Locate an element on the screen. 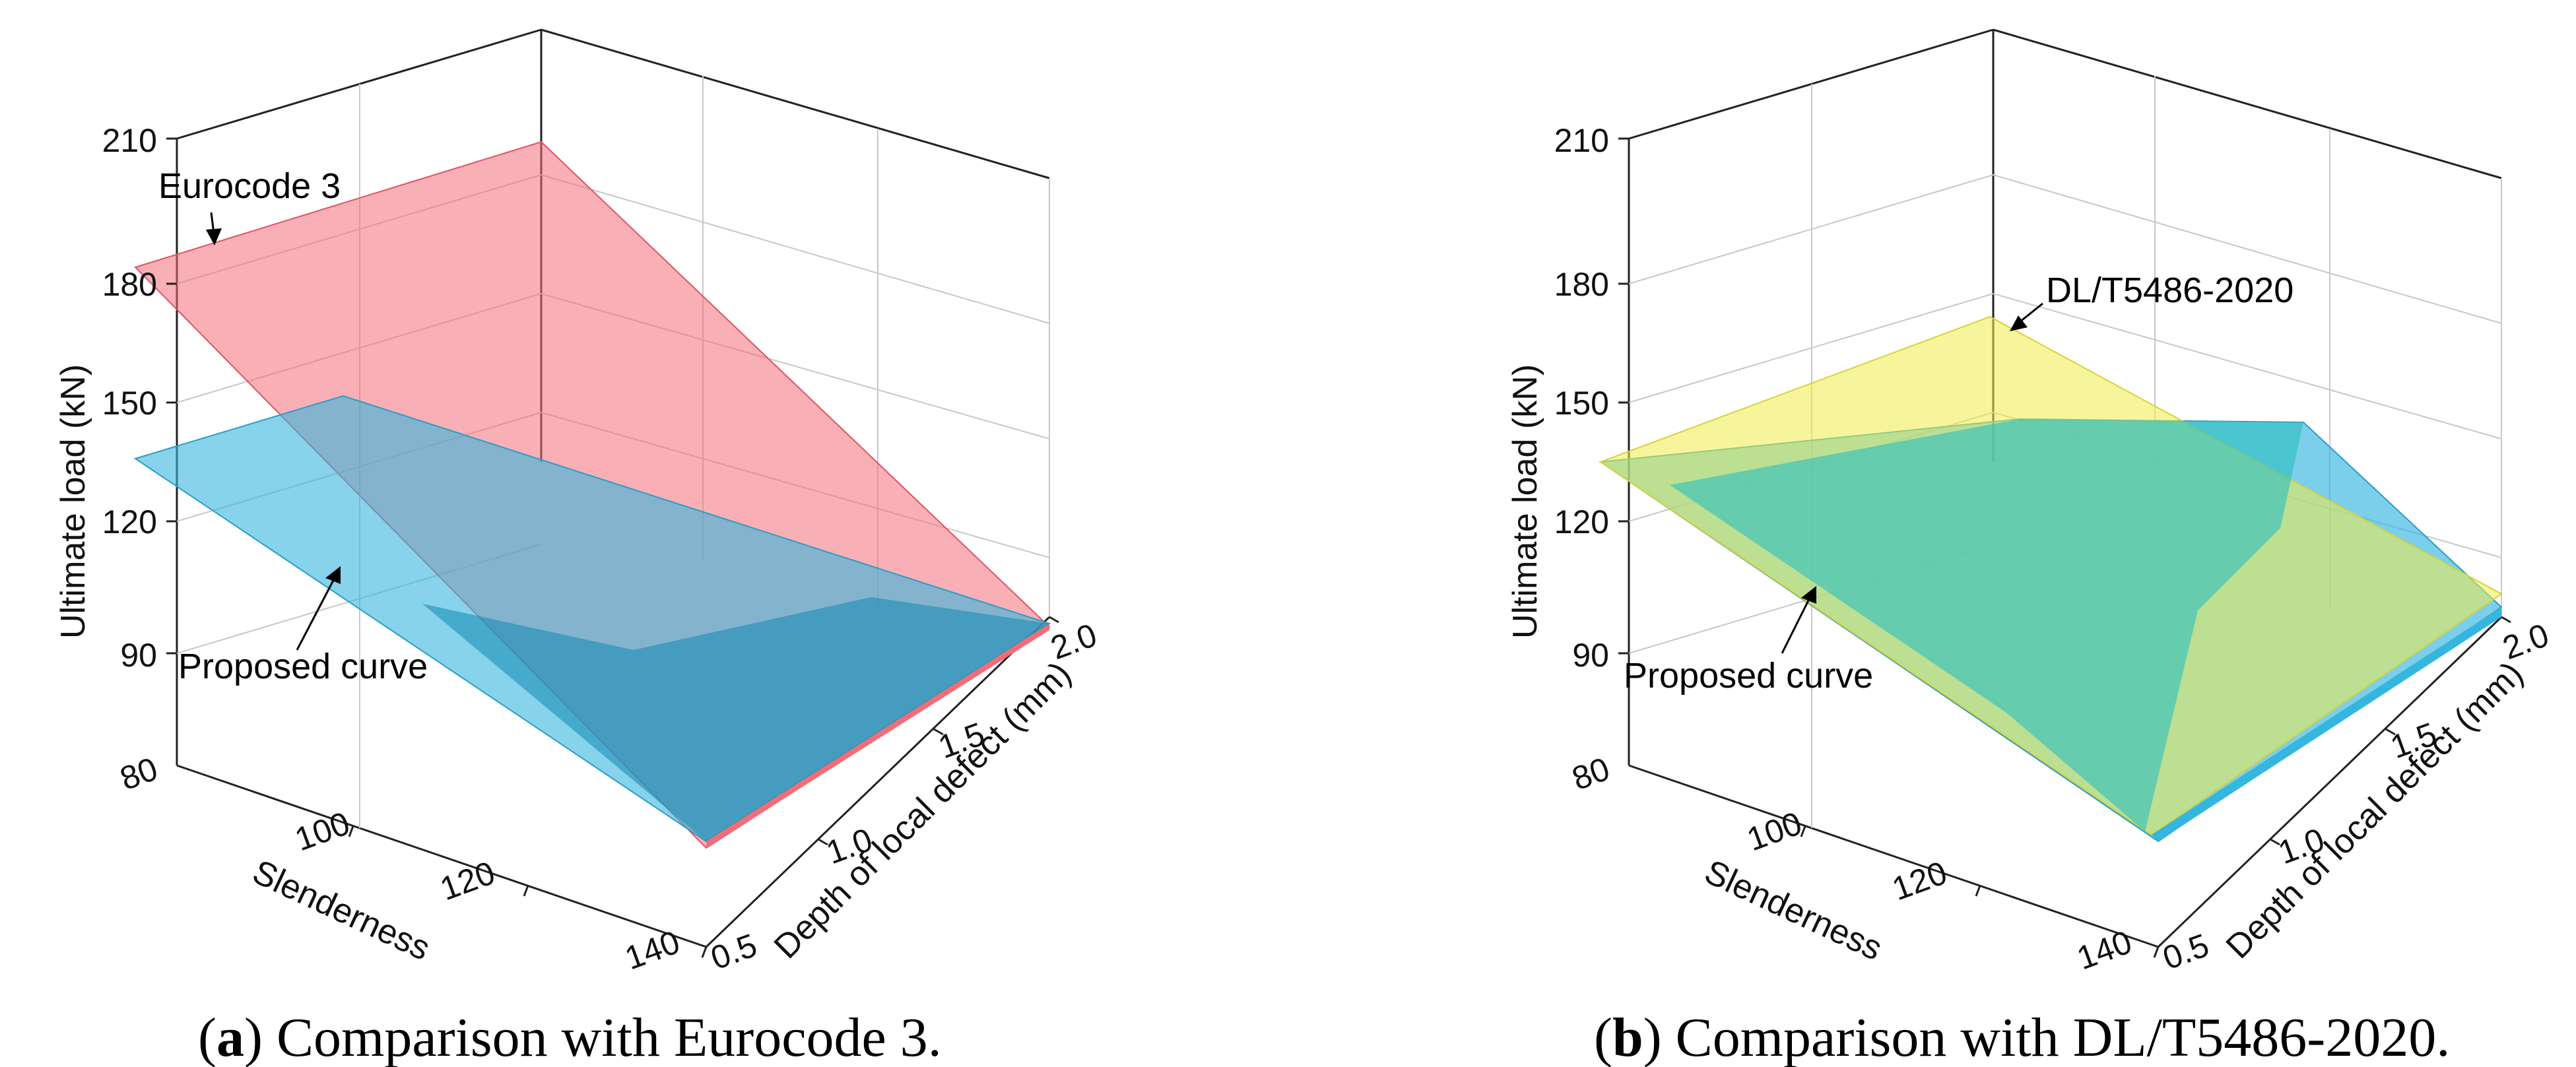 The width and height of the screenshot is (2576, 1067). annotation-arrowhead-dl-t5486-2020 is located at coordinates (2019, 323).